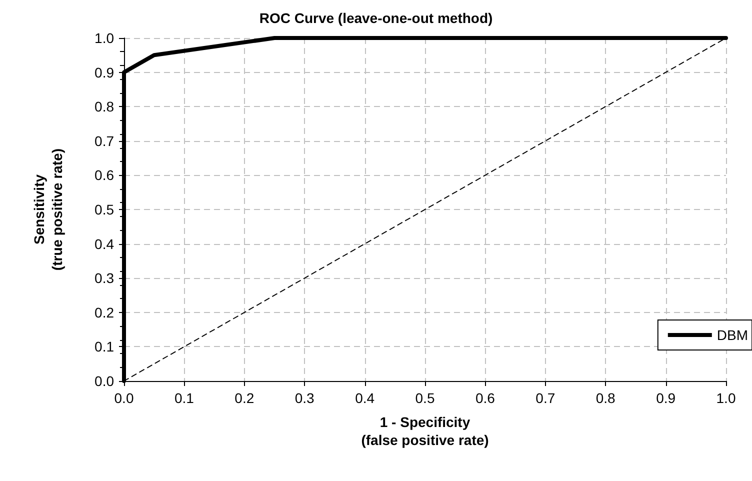 The height and width of the screenshot is (481, 752). I want to click on y-tick-label: 0.7, so click(104, 140).